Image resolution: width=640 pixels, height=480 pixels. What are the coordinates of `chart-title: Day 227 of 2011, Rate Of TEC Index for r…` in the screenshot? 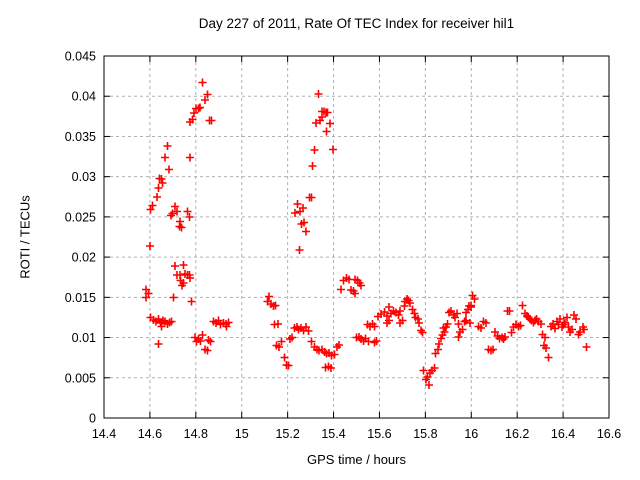 It's located at (356, 23).